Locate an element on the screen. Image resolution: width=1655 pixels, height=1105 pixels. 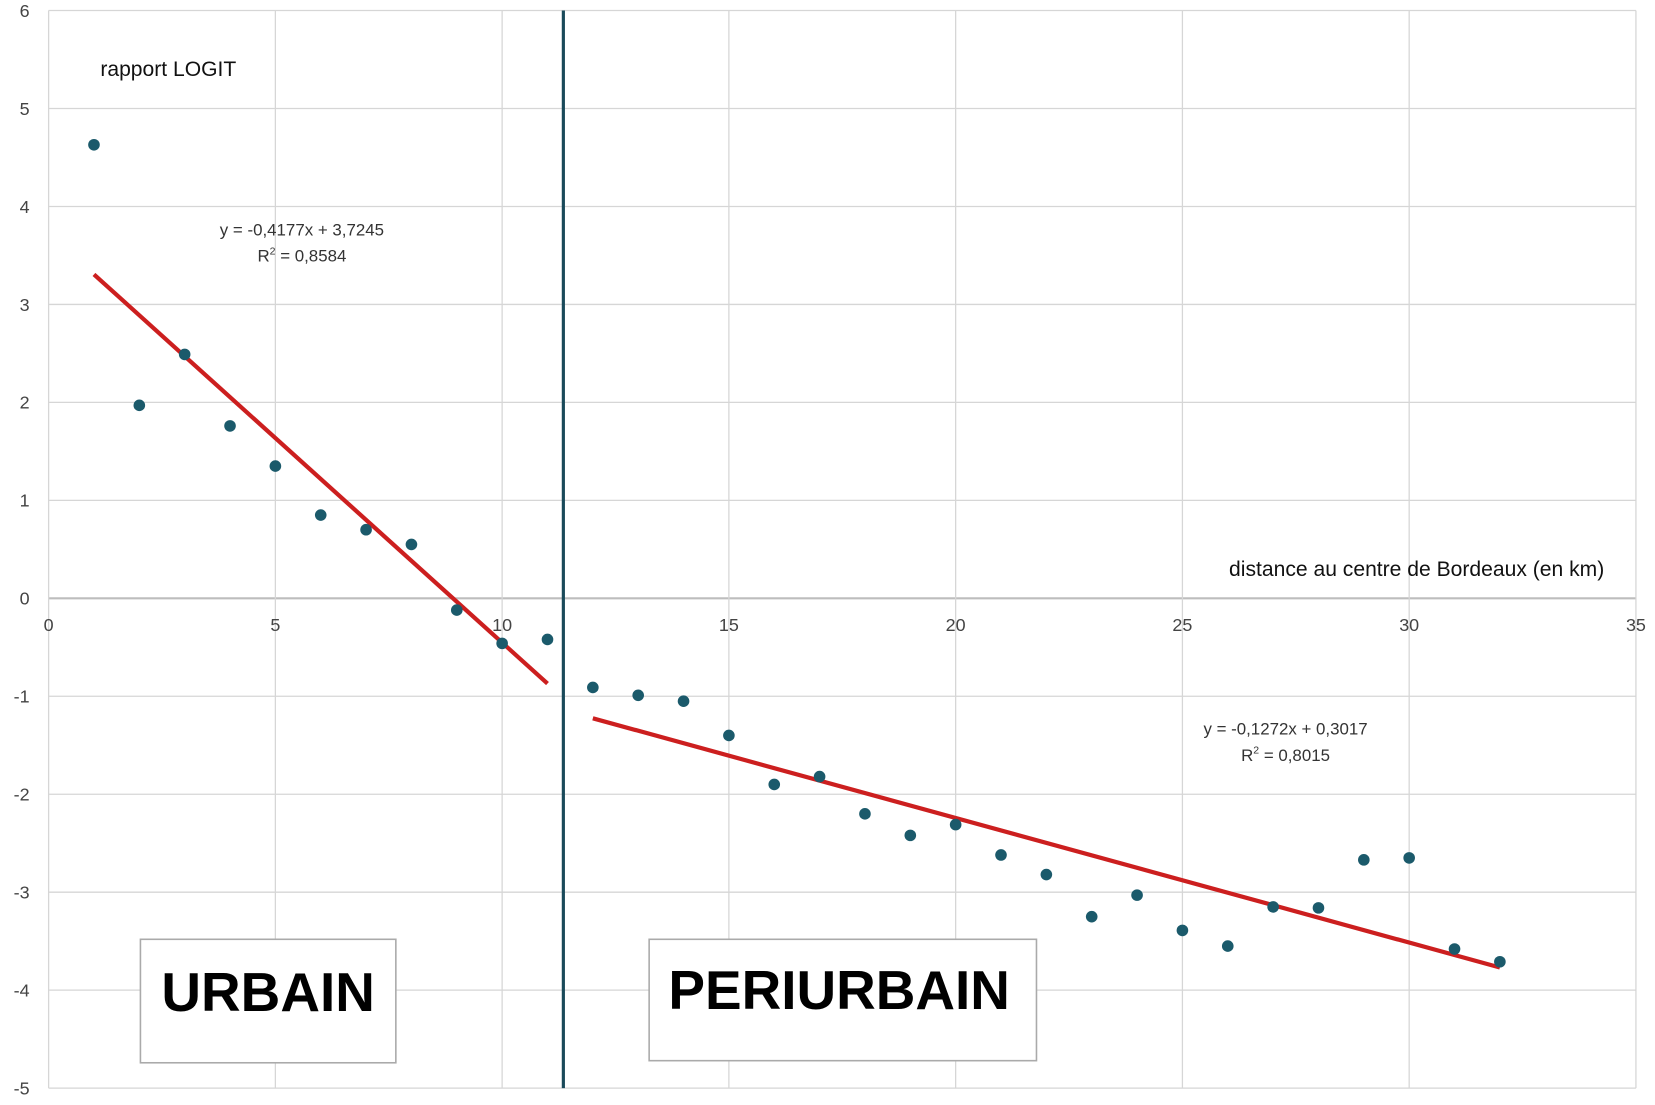
y-tick-label: 0 is located at coordinates (25, 599).